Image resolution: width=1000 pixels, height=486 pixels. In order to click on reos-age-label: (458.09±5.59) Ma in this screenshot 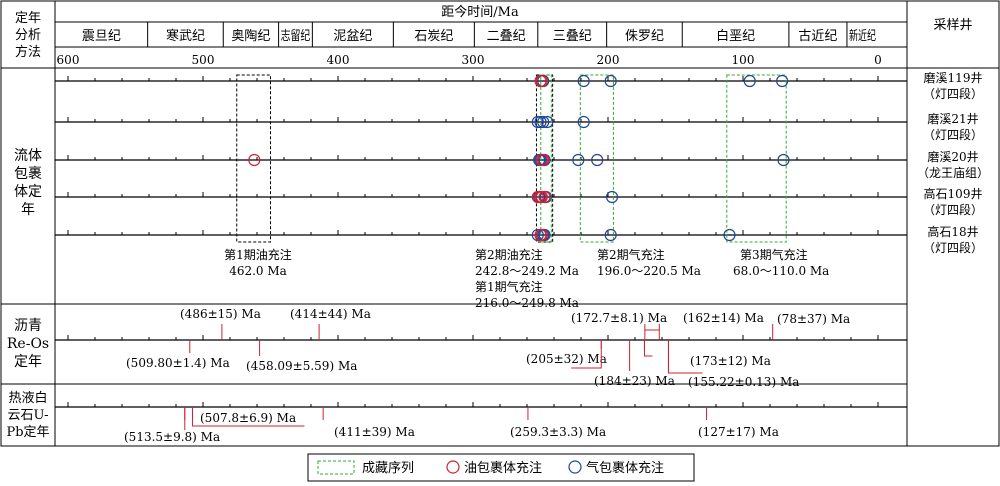, I will do `click(301, 366)`.